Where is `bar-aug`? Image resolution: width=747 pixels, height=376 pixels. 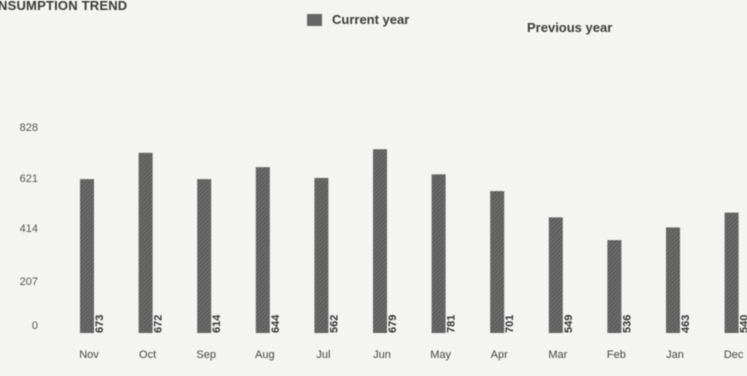 bar-aug is located at coordinates (262, 250).